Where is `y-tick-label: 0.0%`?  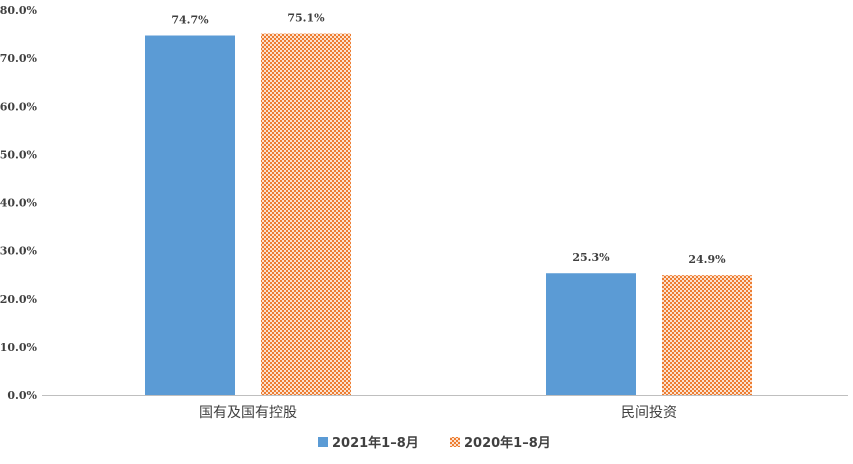 y-tick-label: 0.0% is located at coordinates (22, 395).